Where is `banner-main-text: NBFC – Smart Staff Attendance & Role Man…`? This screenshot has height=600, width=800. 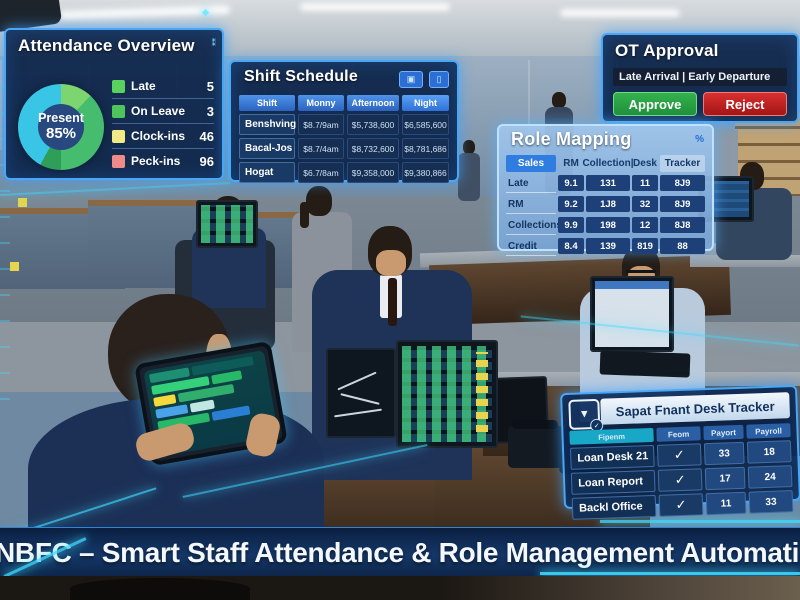 banner-main-text: NBFC – Smart Staff Attendance & Role Man… is located at coordinates (400, 552).